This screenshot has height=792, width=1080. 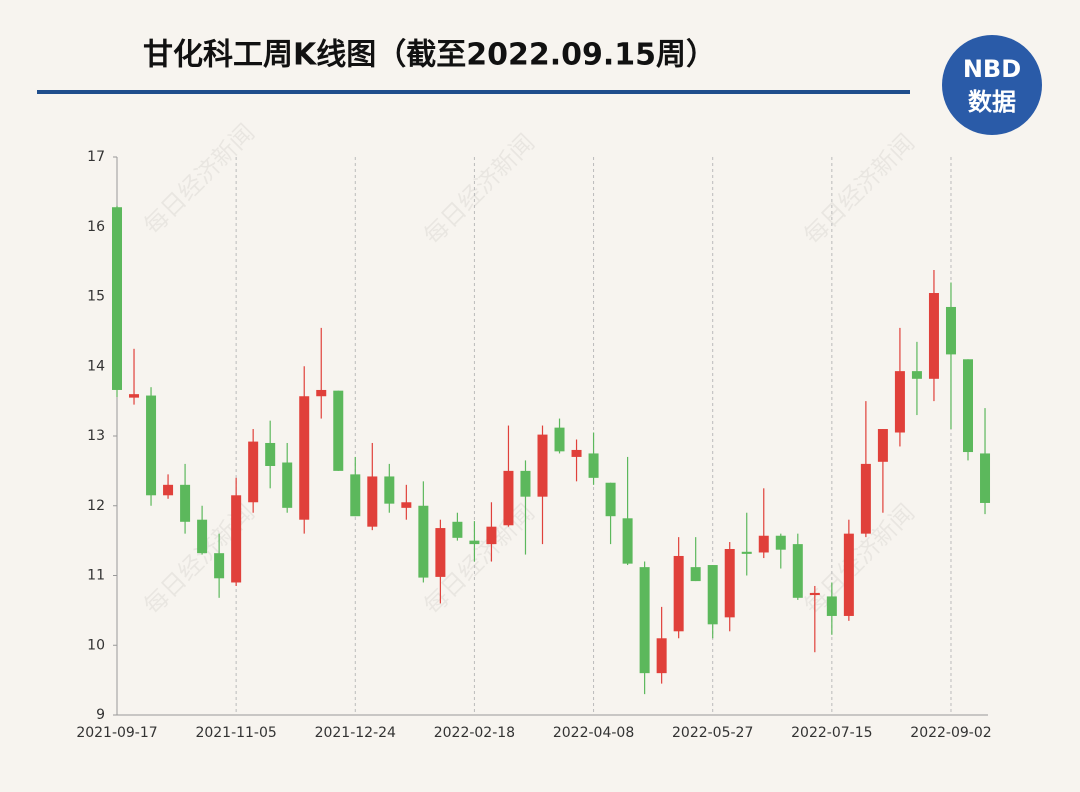 I want to click on x-tick-label: 2022-04-08, so click(x=593, y=733).